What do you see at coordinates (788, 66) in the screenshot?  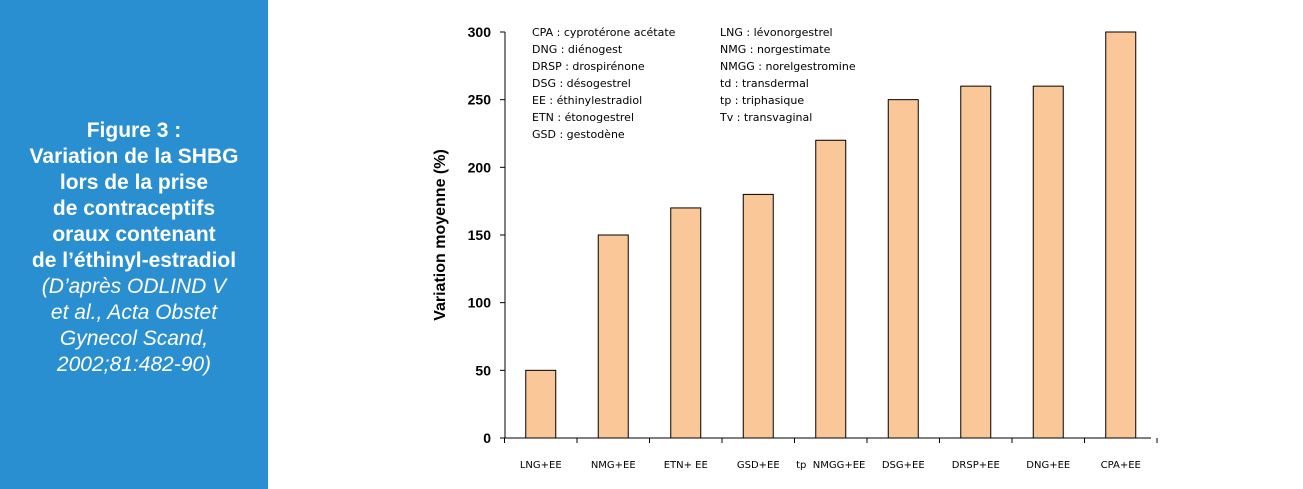 I see `abbreviation-entry: NMGG : norelgestromine` at bounding box center [788, 66].